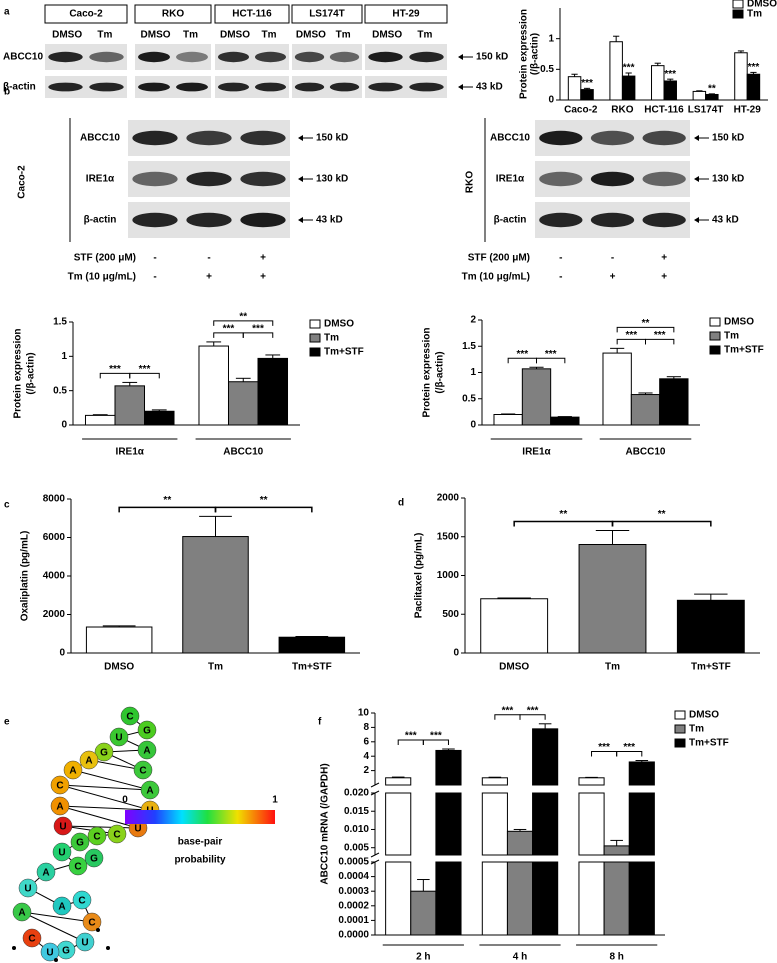 The width and height of the screenshot is (777, 963). What do you see at coordinates (64, 356) in the screenshot?
I see `y-tick-label: 1` at bounding box center [64, 356].